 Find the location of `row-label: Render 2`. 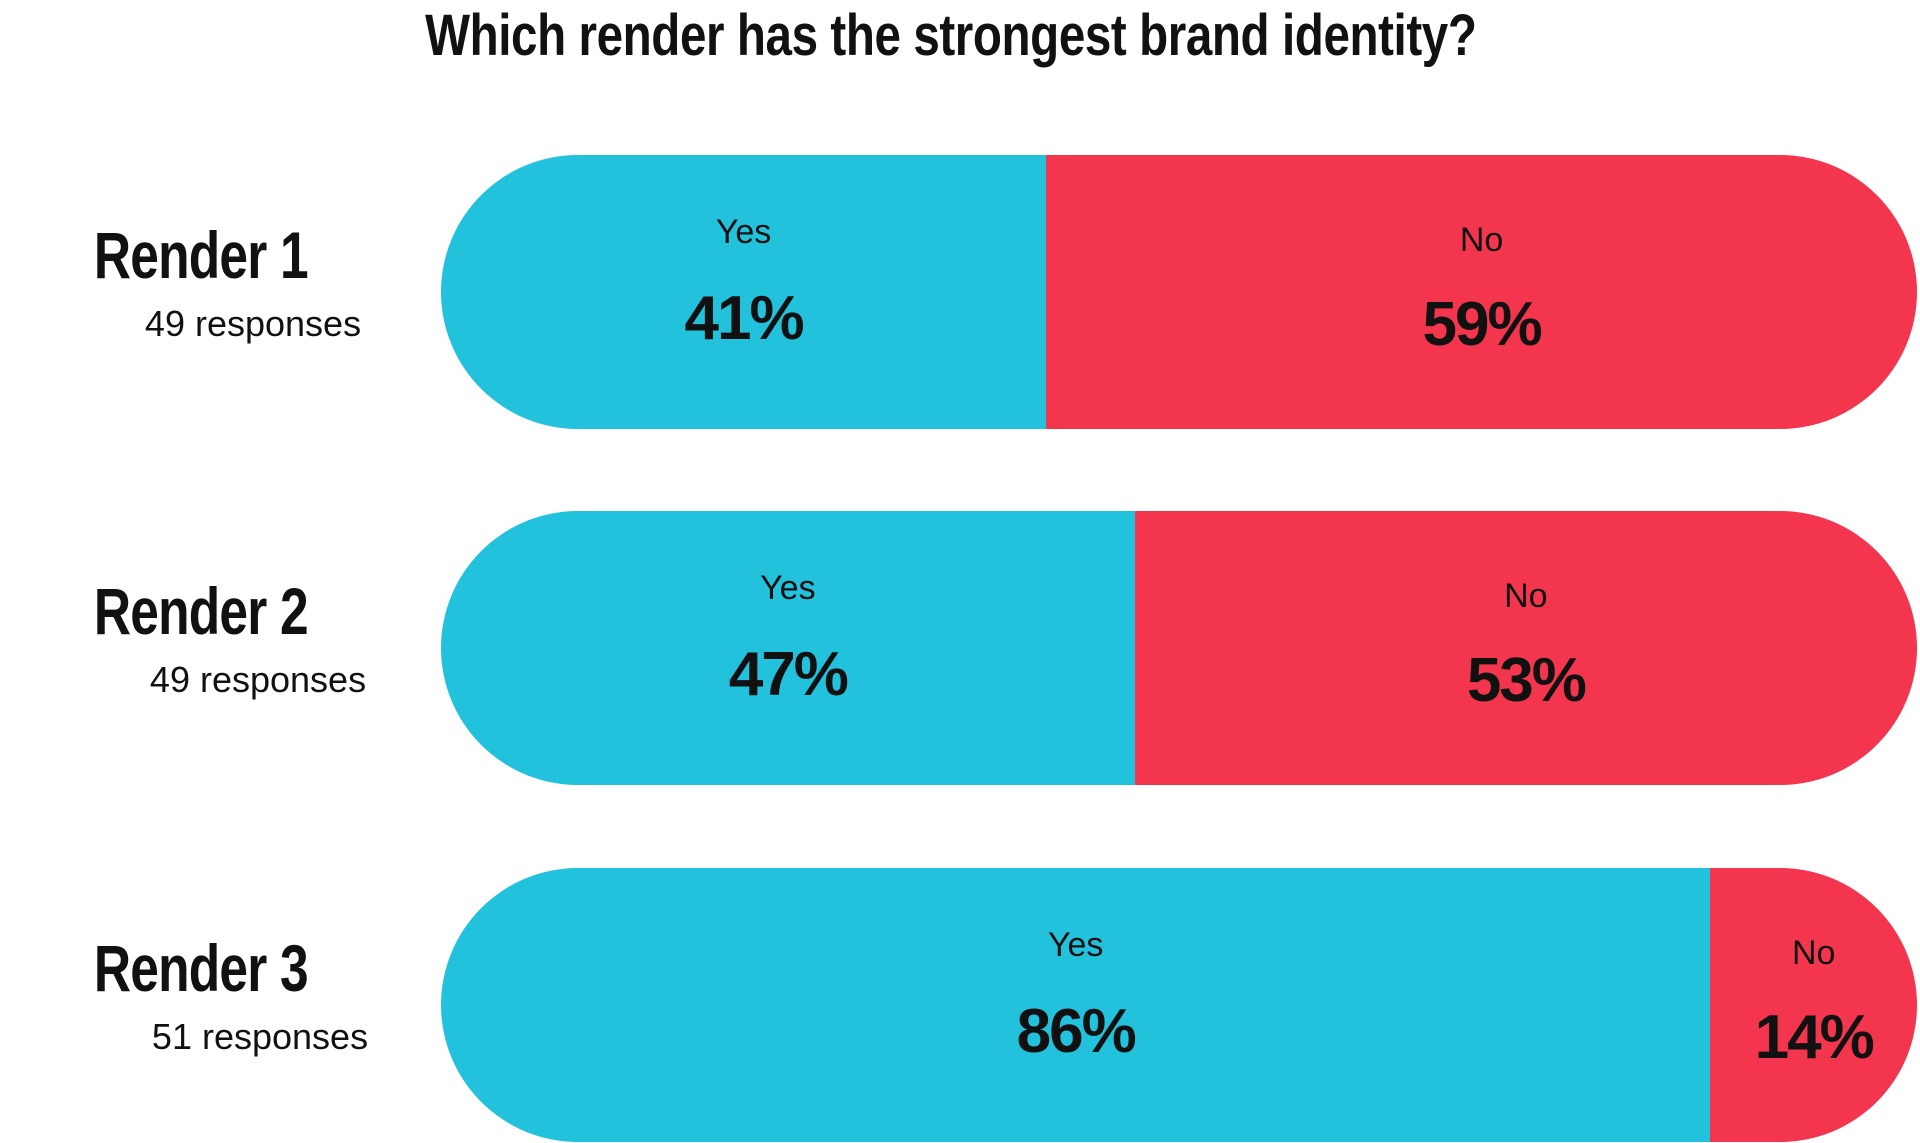

row-label: Render 2 is located at coordinates (201, 611).